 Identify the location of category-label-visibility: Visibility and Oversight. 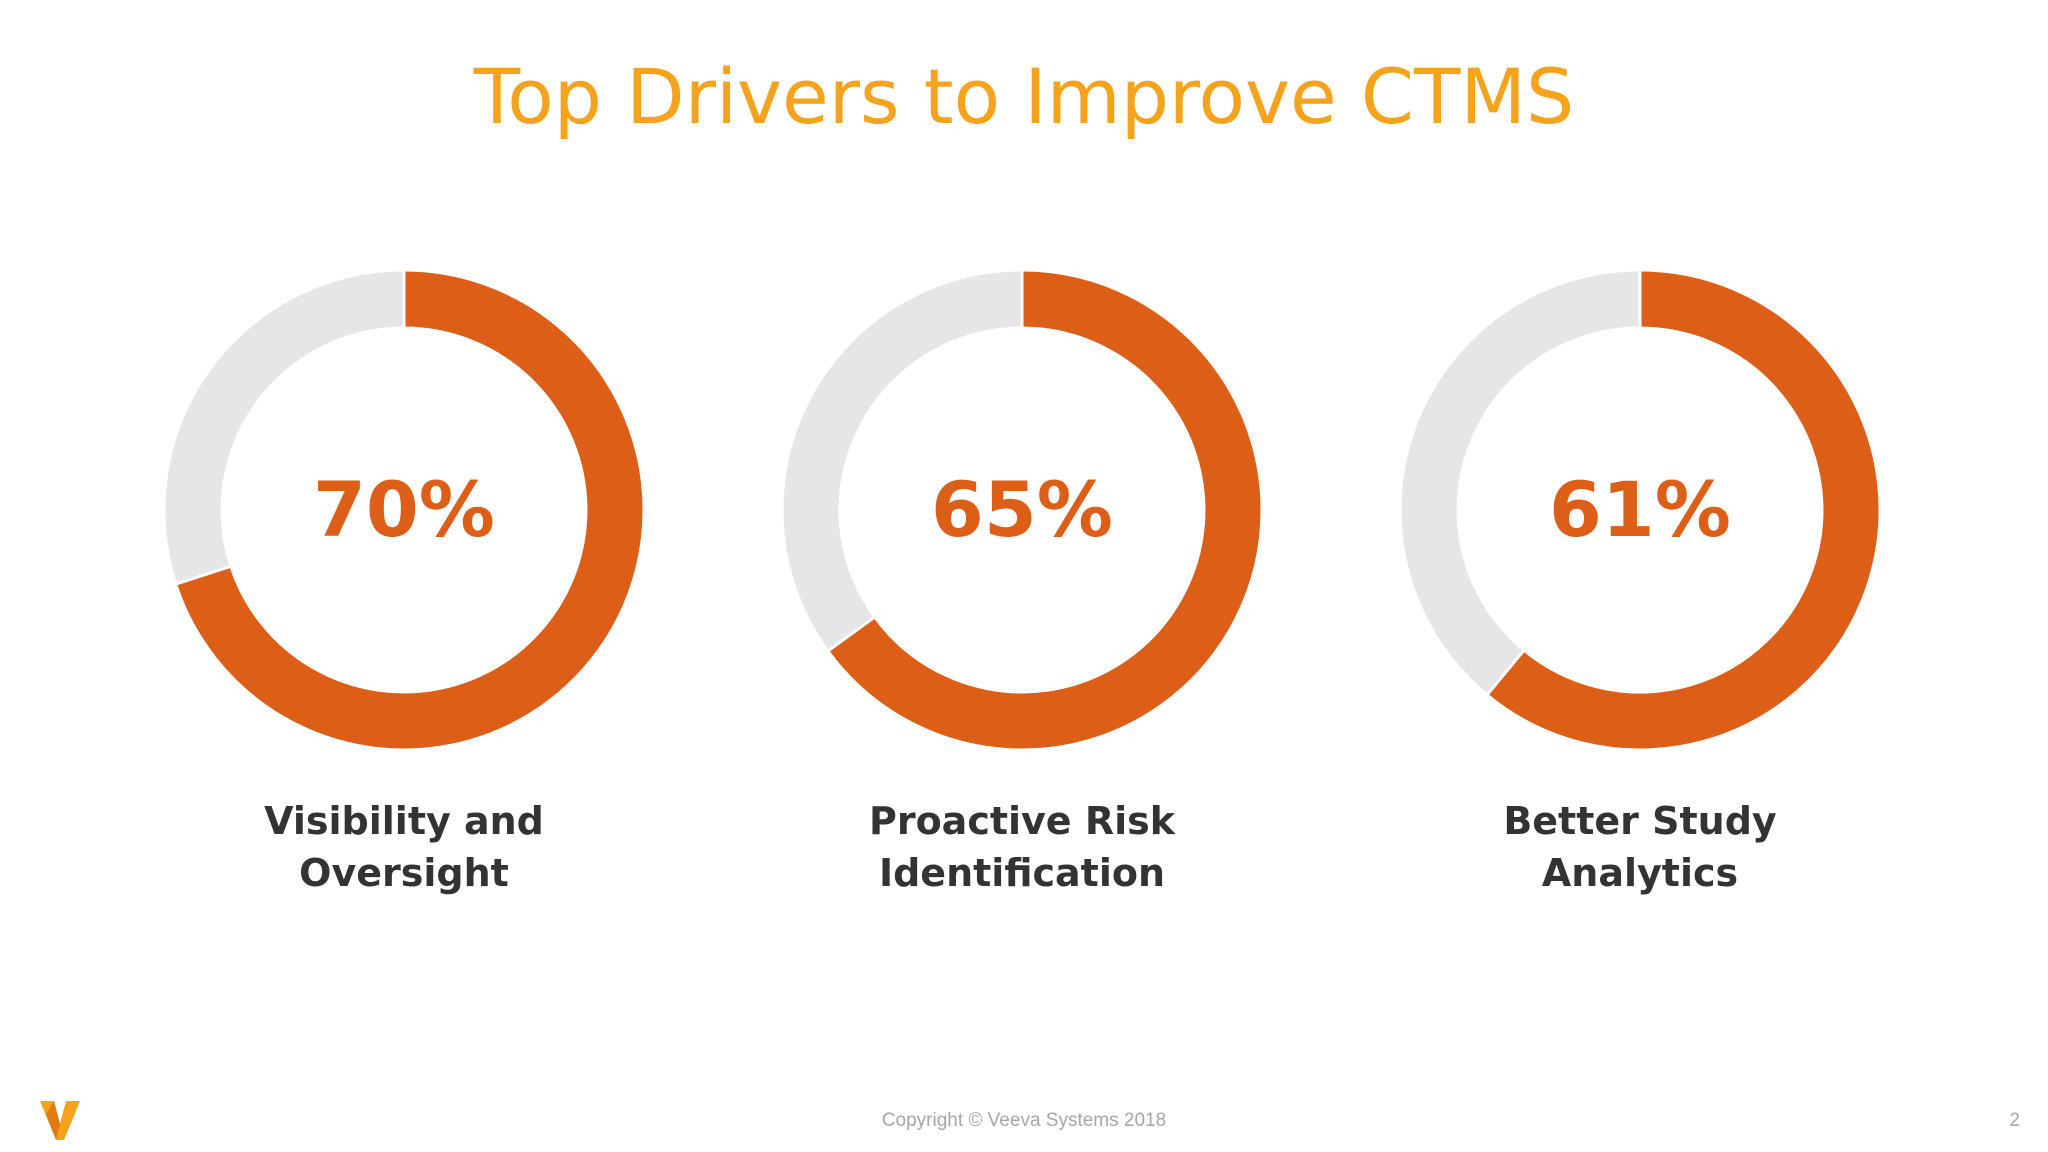
(404, 847).